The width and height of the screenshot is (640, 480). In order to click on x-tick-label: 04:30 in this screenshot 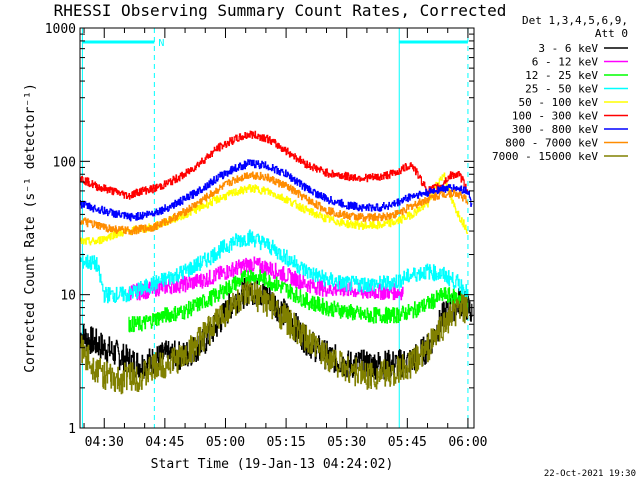, I will do `click(104, 442)`.